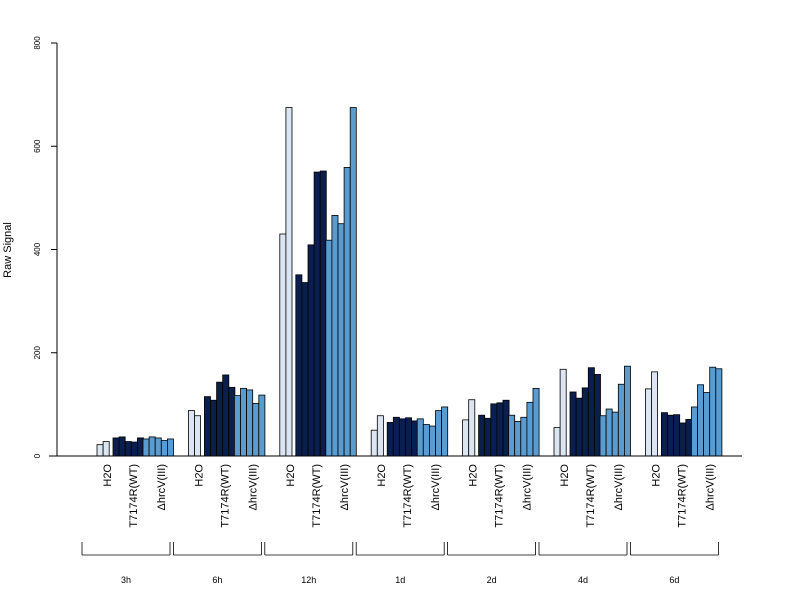 Image resolution: width=800 pixels, height=600 pixels. What do you see at coordinates (37, 146) in the screenshot?
I see `y-tick-label: 600` at bounding box center [37, 146].